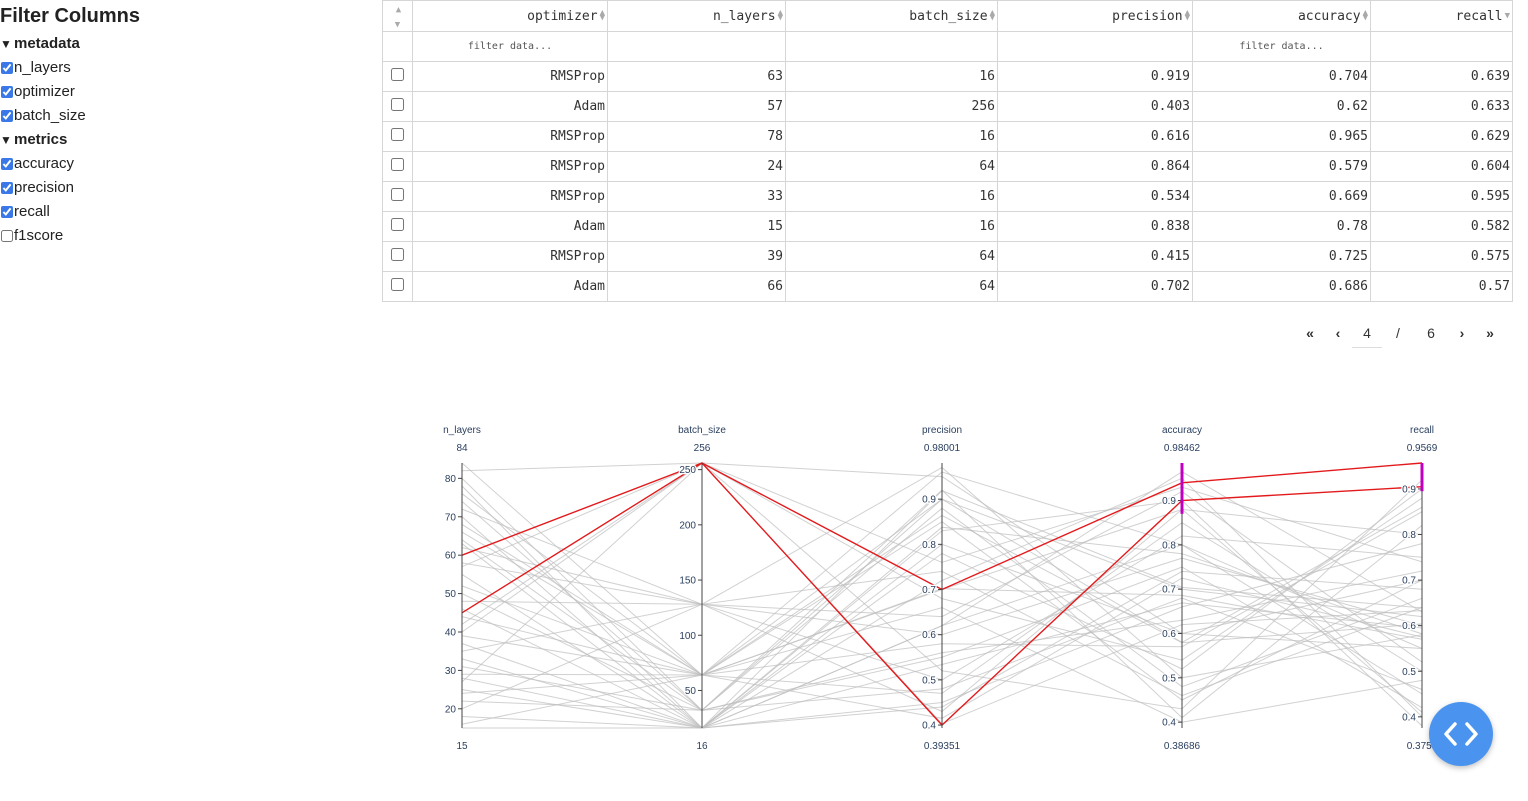 This screenshot has height=801, width=1528. What do you see at coordinates (190, 44) in the screenshot?
I see `group-toggle-metadata: ▼ metadata` at bounding box center [190, 44].